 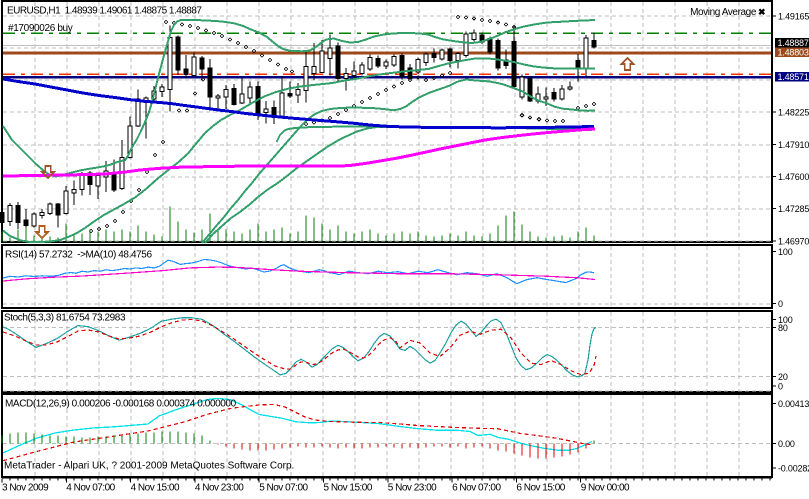 What do you see at coordinates (786, 444) in the screenshot?
I see `svg-text: 0.00` at bounding box center [786, 444].